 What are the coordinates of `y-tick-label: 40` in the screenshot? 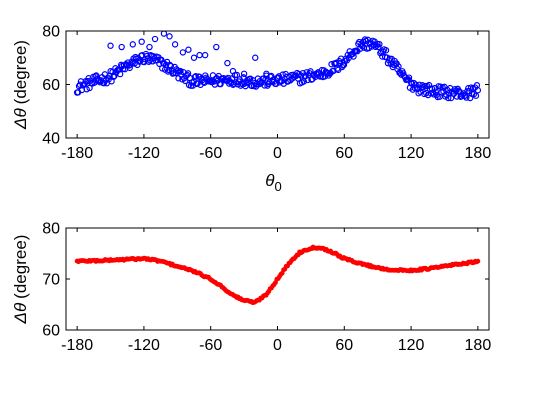 It's located at (51, 139).